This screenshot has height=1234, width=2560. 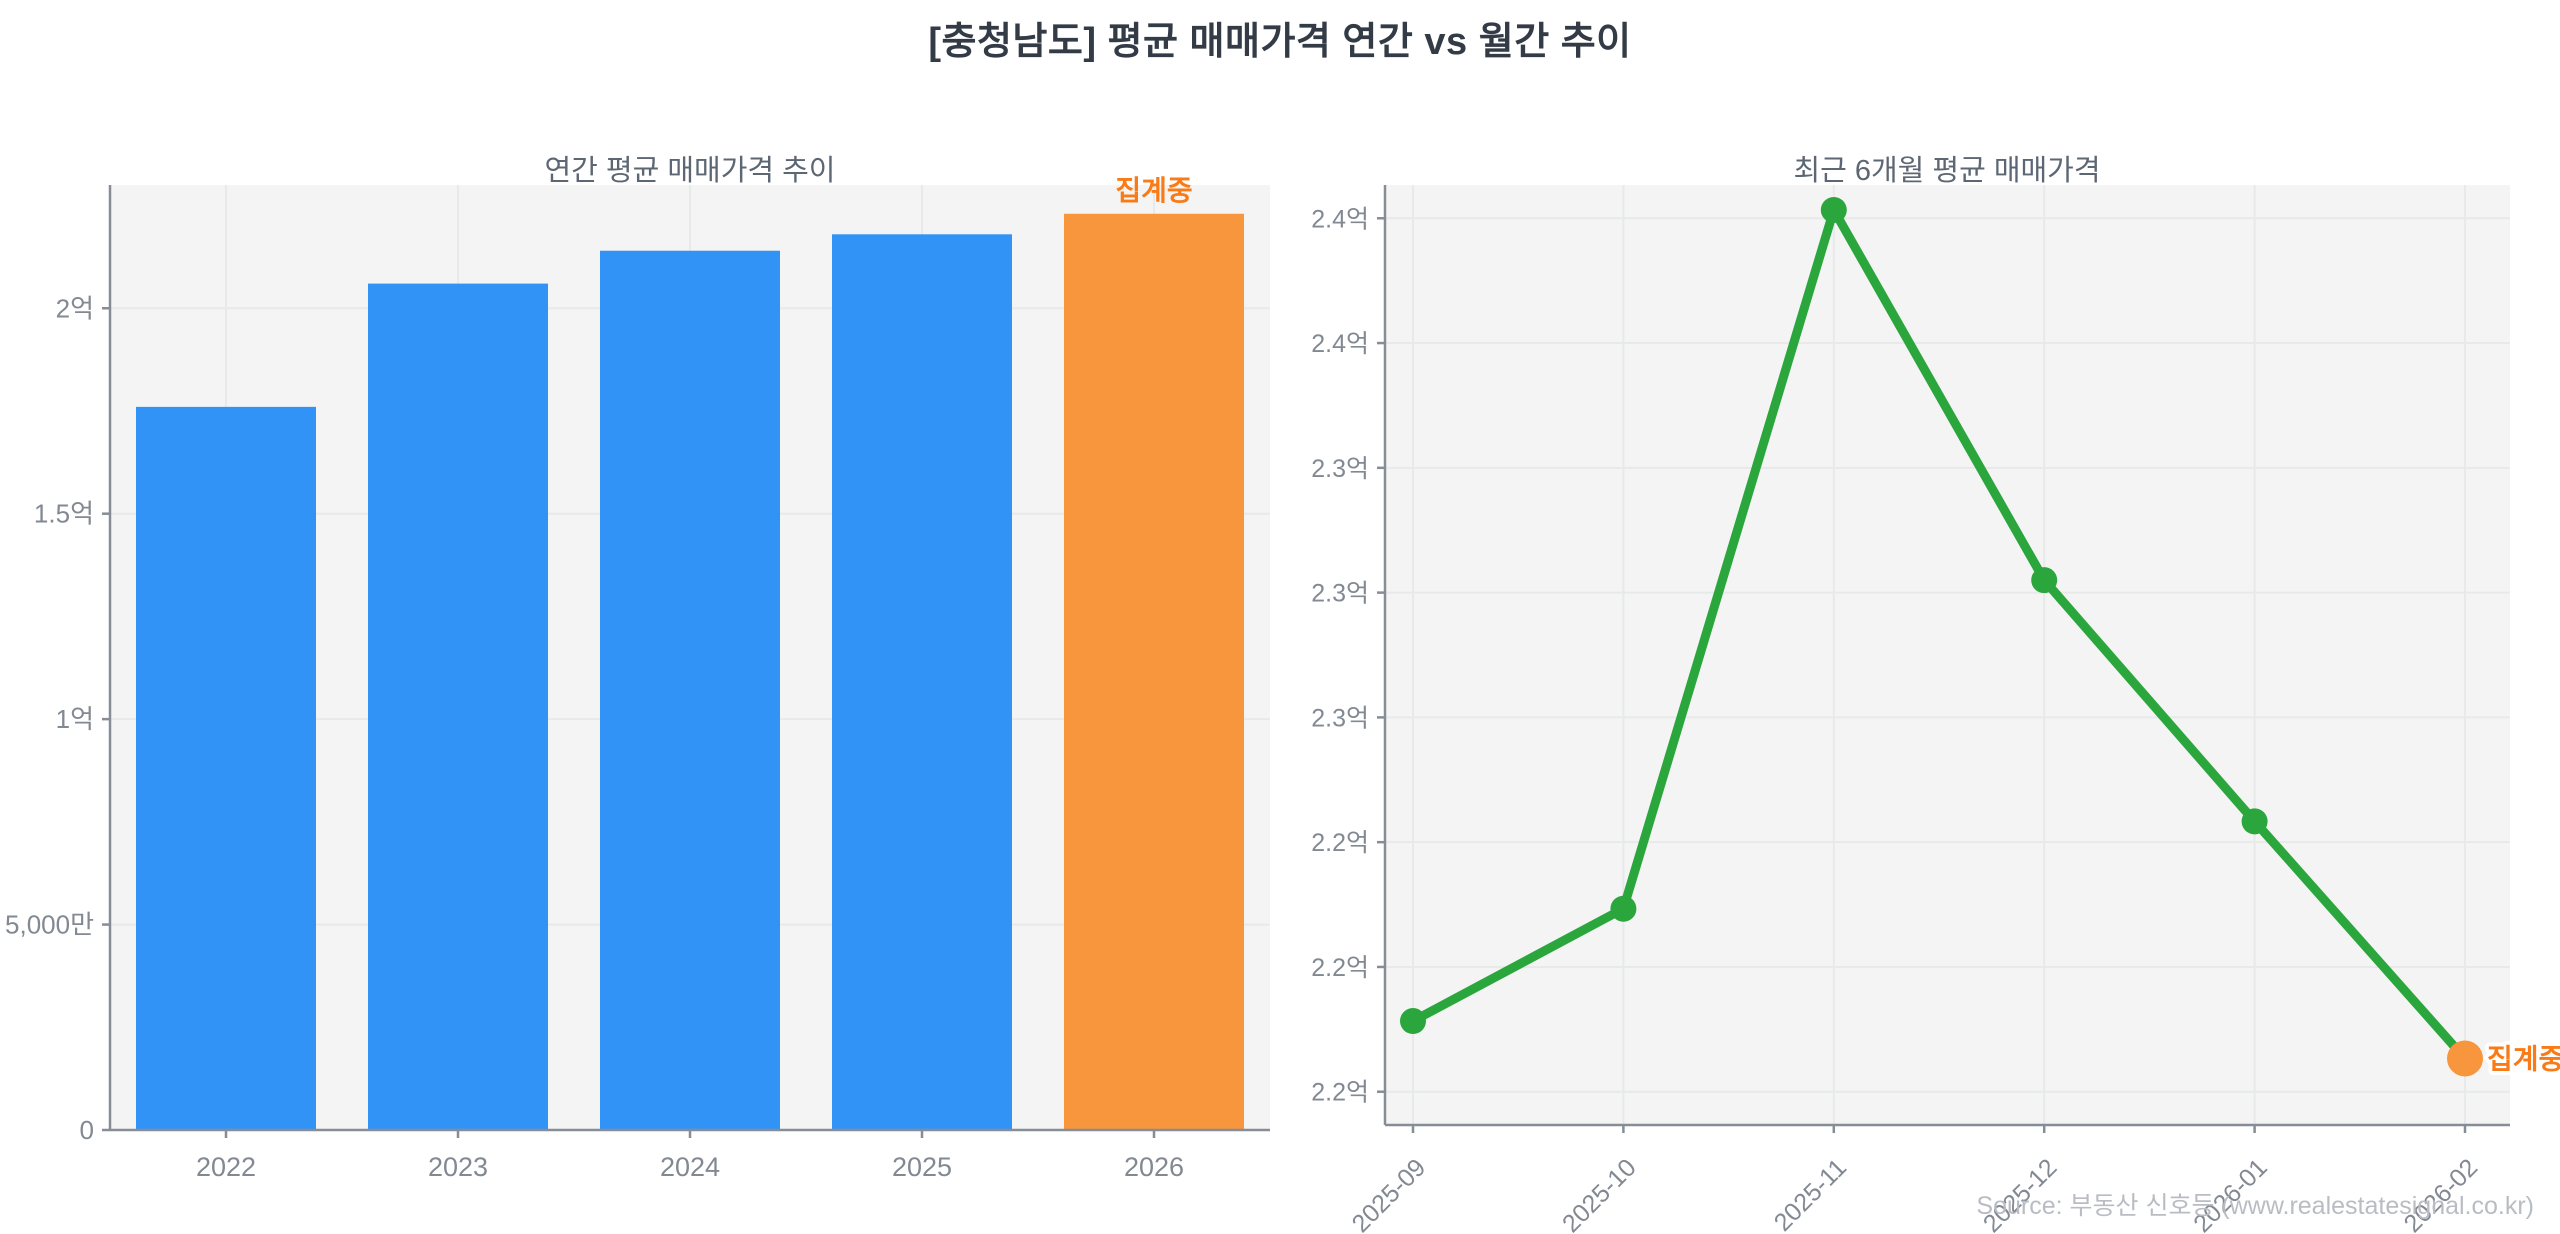 What do you see at coordinates (75, 308) in the screenshot?
I see `y-tick-label: 2억` at bounding box center [75, 308].